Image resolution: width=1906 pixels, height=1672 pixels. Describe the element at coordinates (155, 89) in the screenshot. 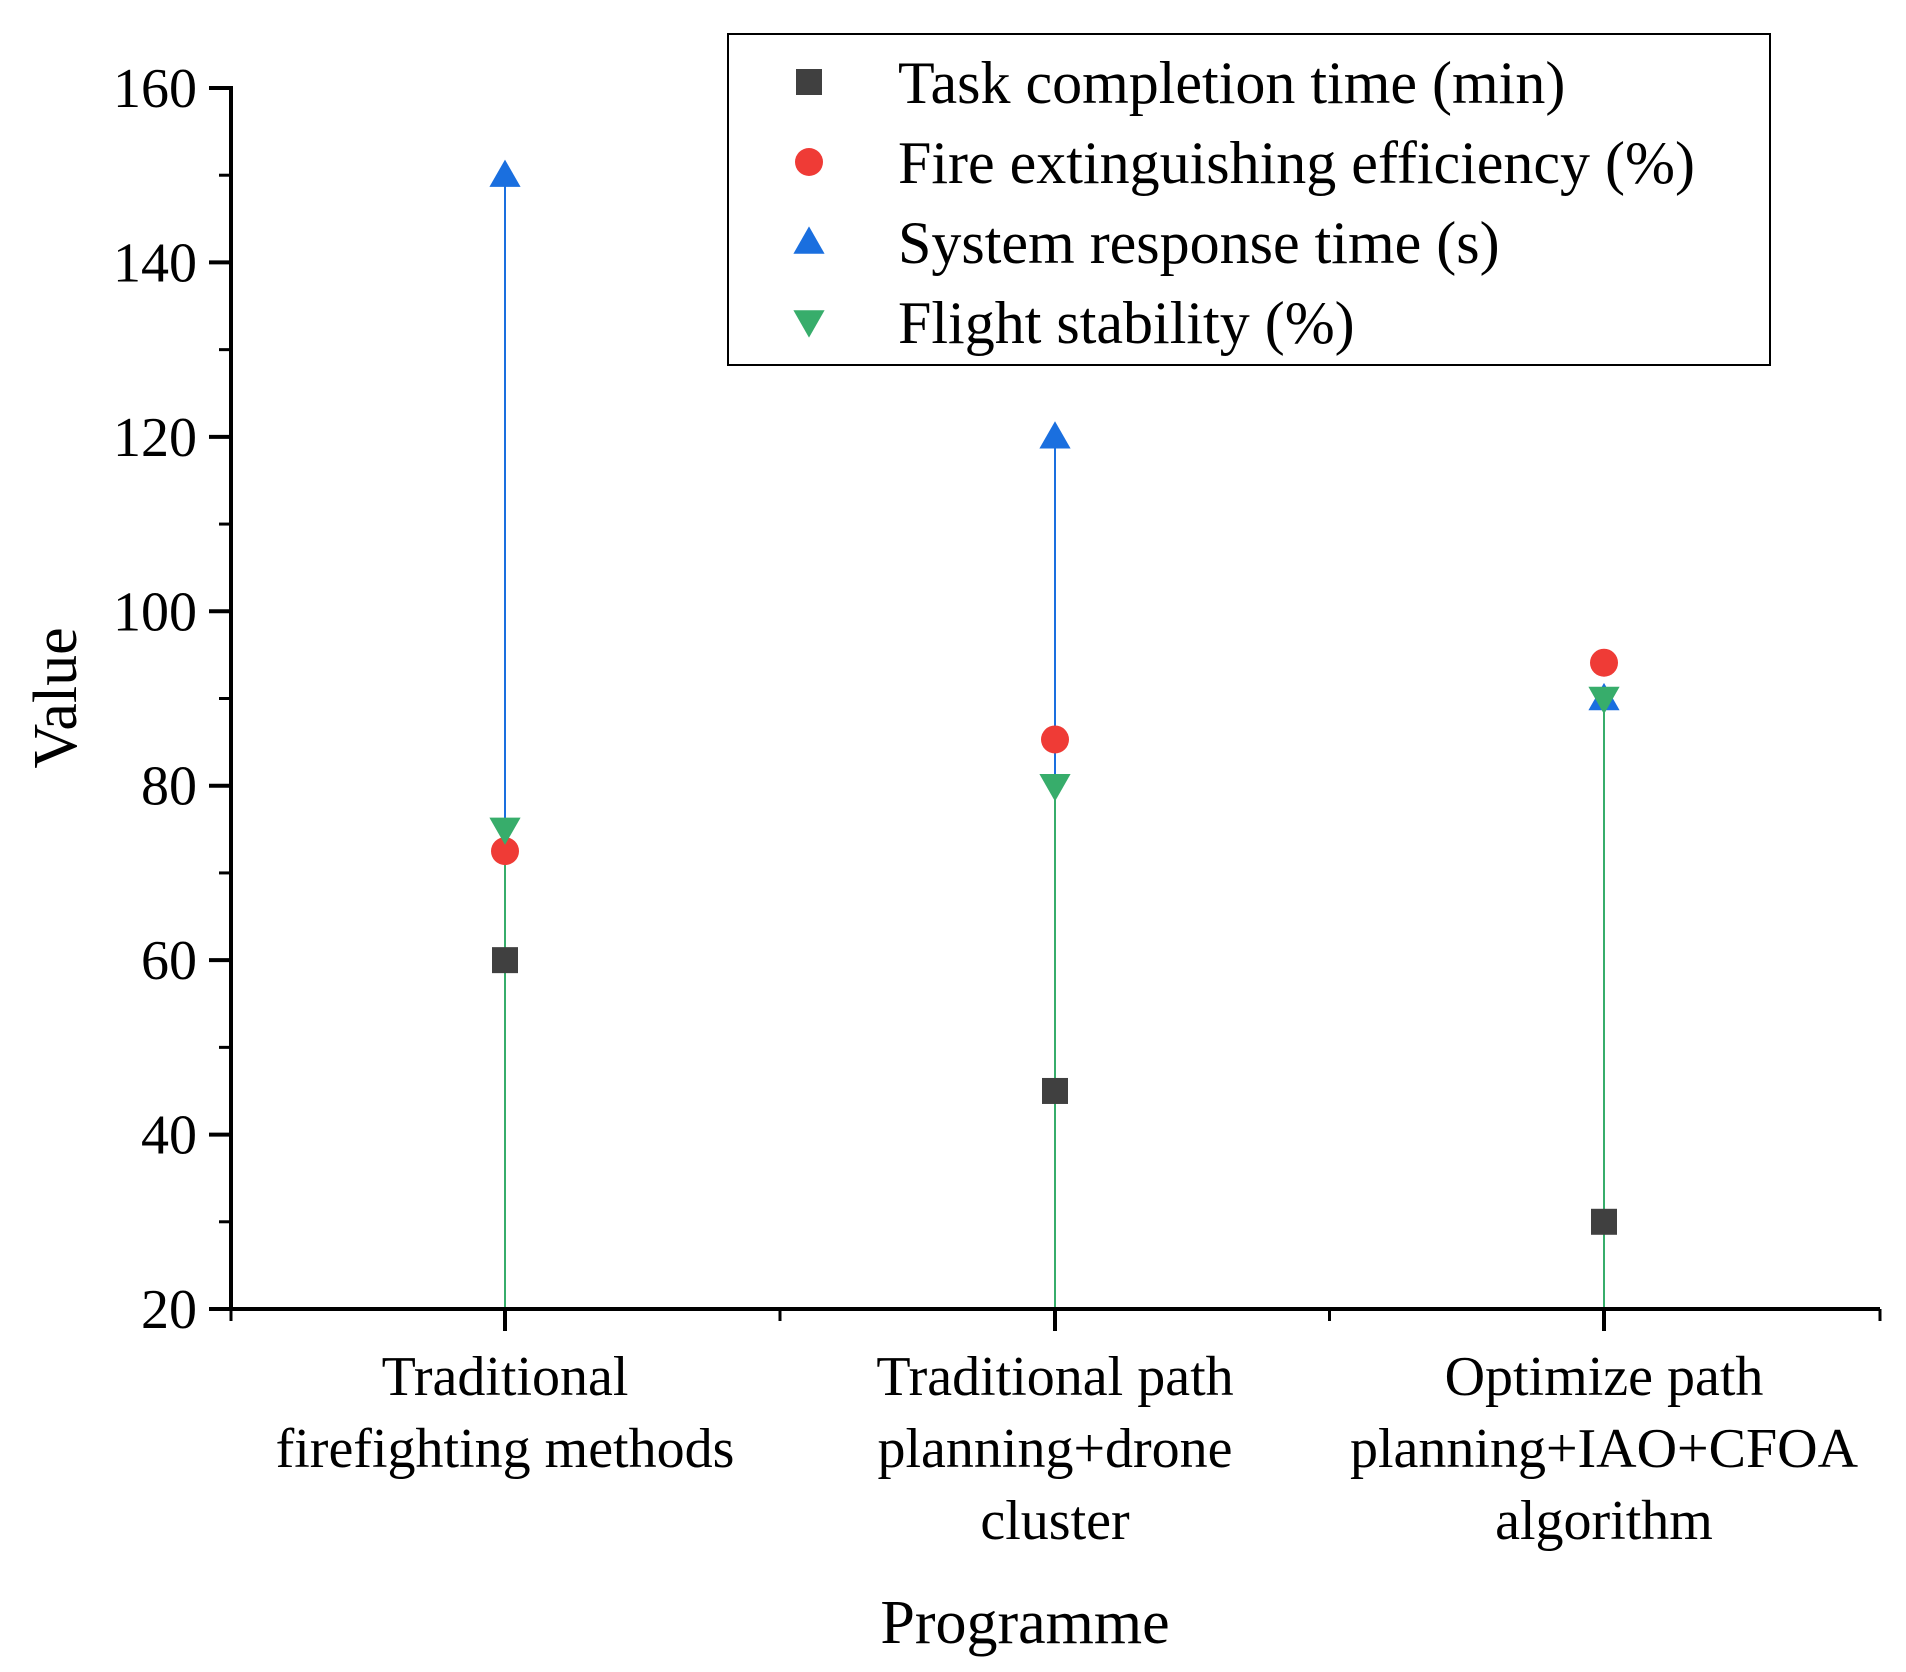

I see `y-tick-label: 160` at that location.